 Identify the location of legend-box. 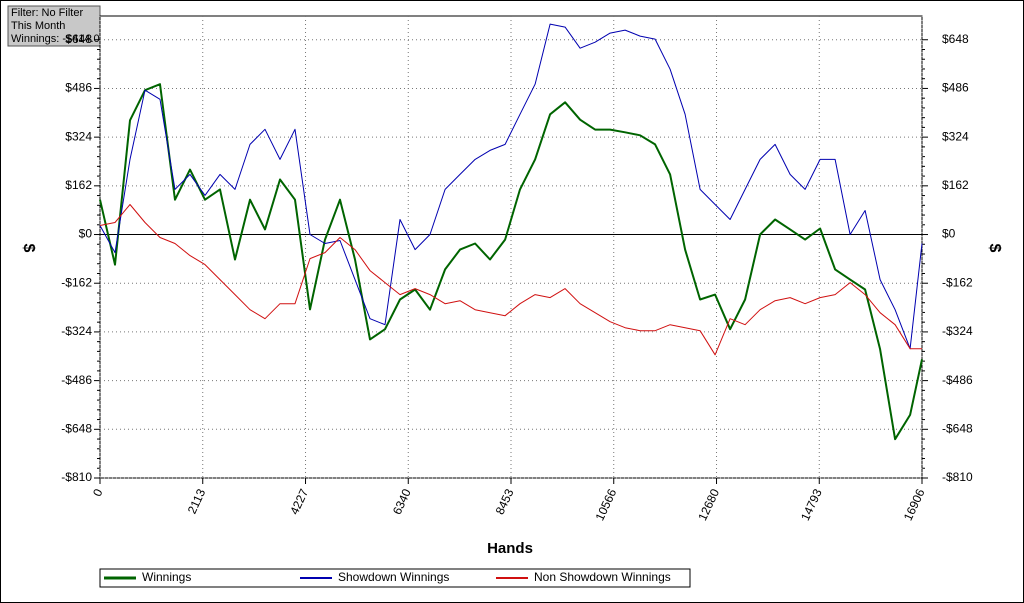
(395, 578).